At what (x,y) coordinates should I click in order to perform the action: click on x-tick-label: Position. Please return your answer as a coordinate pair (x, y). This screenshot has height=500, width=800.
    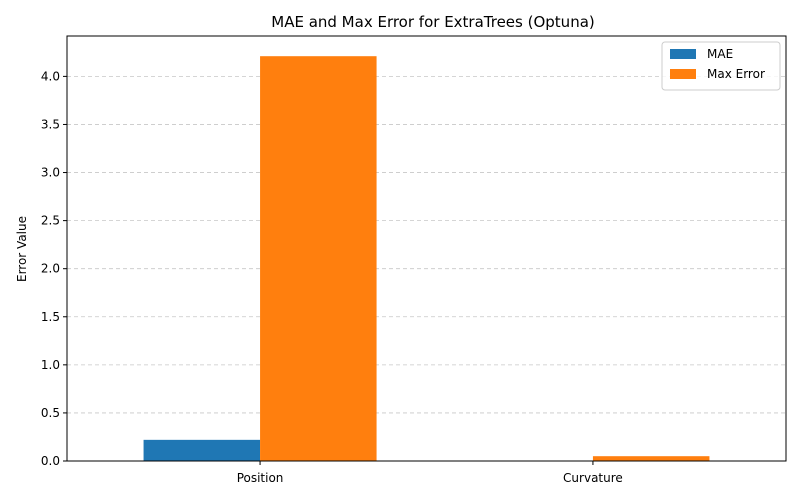
    Looking at the image, I should click on (260, 478).